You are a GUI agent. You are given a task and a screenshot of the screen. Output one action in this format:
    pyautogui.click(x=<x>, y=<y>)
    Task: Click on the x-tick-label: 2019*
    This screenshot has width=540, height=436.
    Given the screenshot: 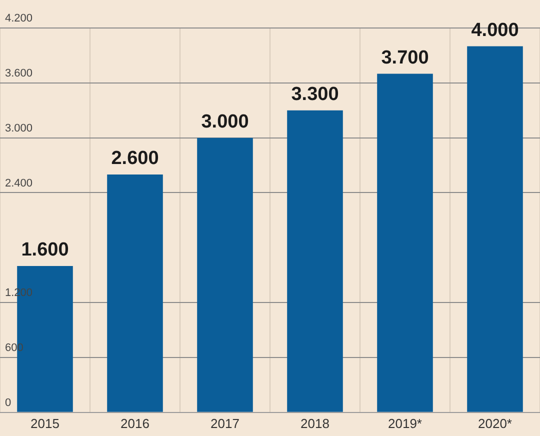 What is the action you would take?
    pyautogui.click(x=405, y=423)
    